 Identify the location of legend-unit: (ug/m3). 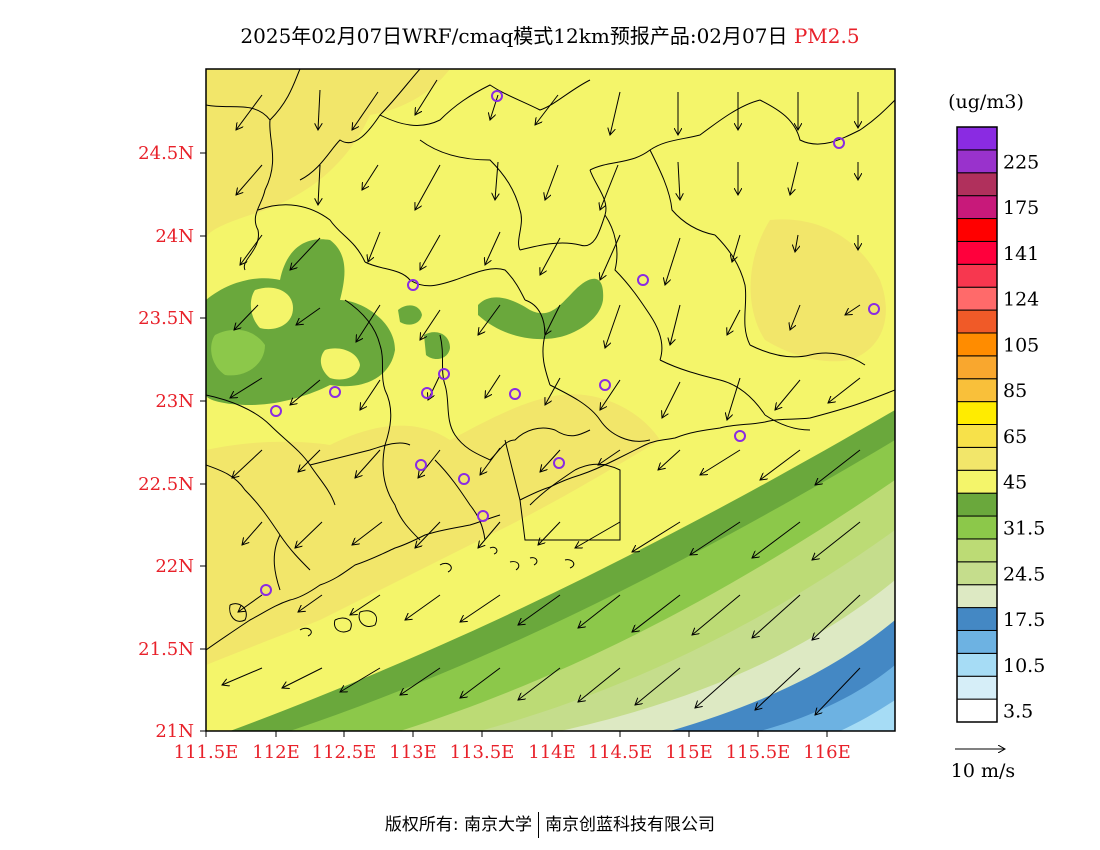
(986, 102).